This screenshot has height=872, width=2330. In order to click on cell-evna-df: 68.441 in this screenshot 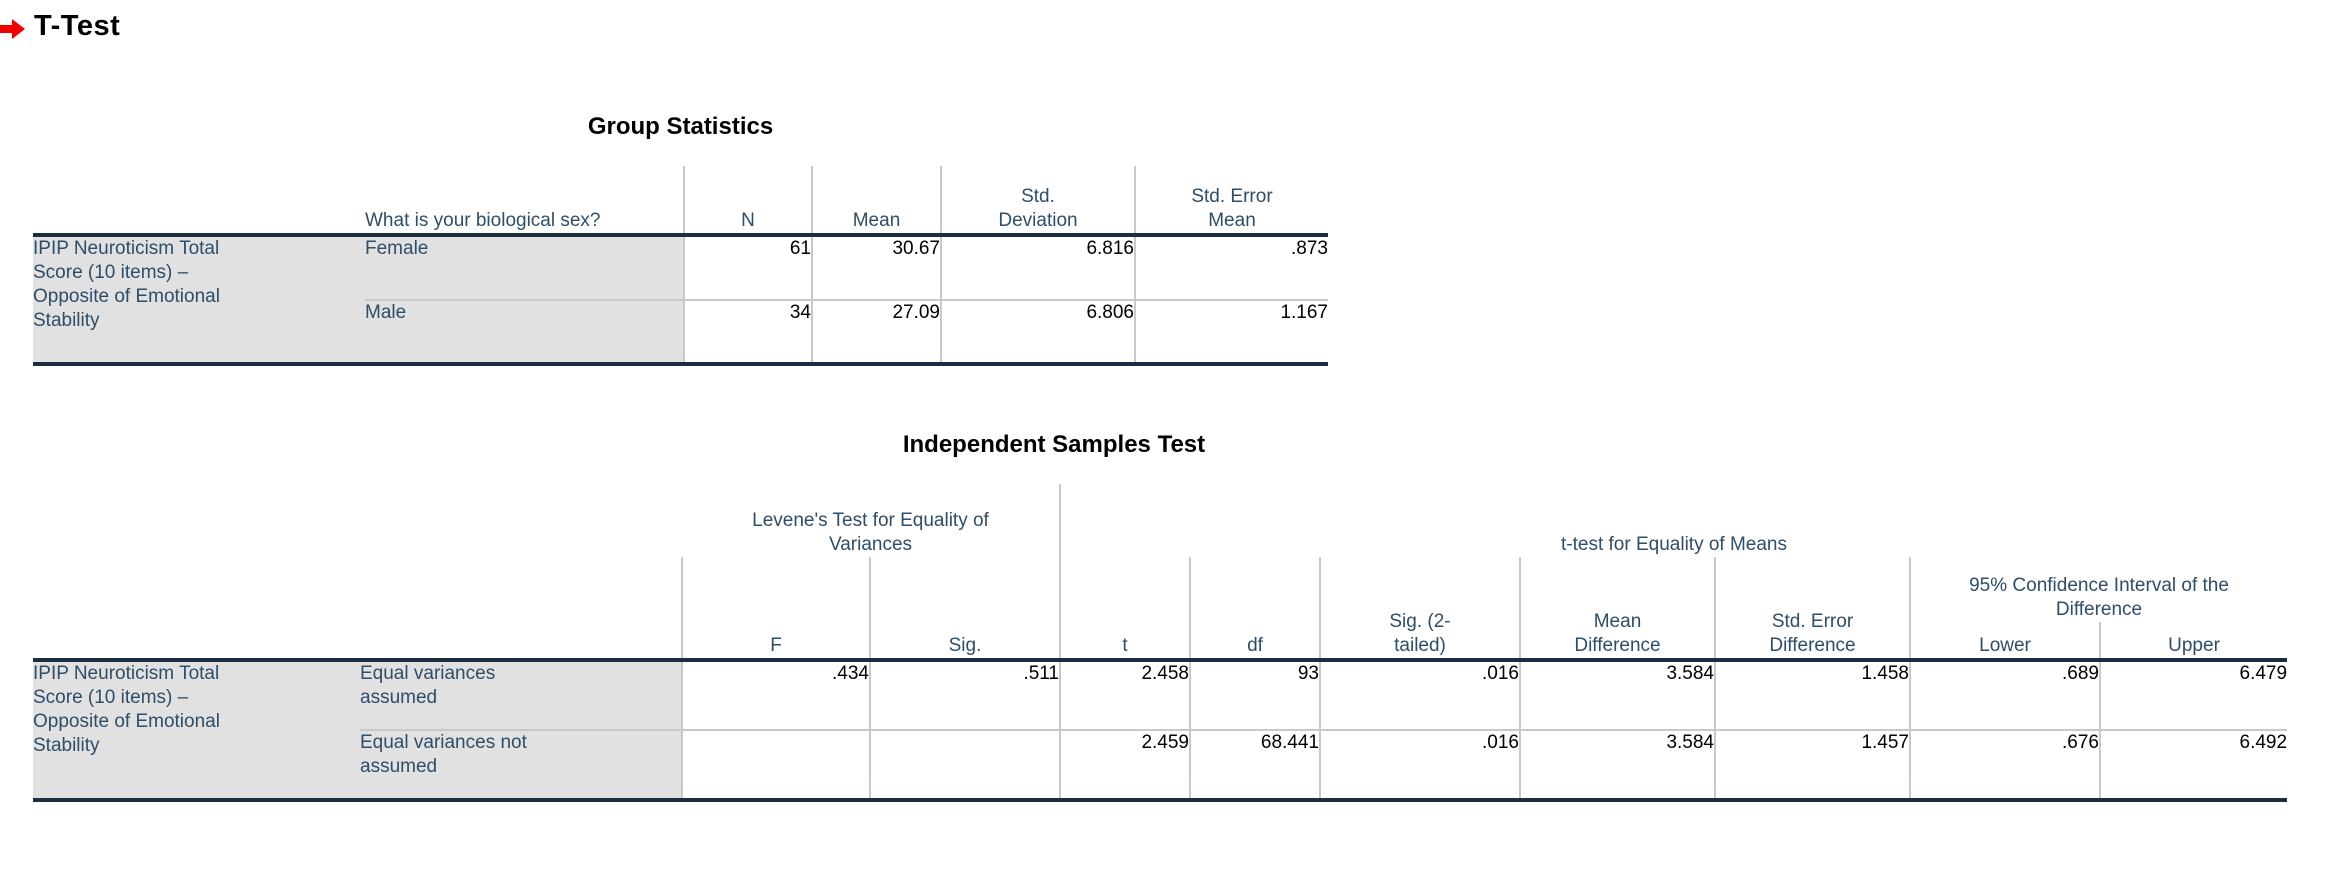, I will do `click(1254, 765)`.